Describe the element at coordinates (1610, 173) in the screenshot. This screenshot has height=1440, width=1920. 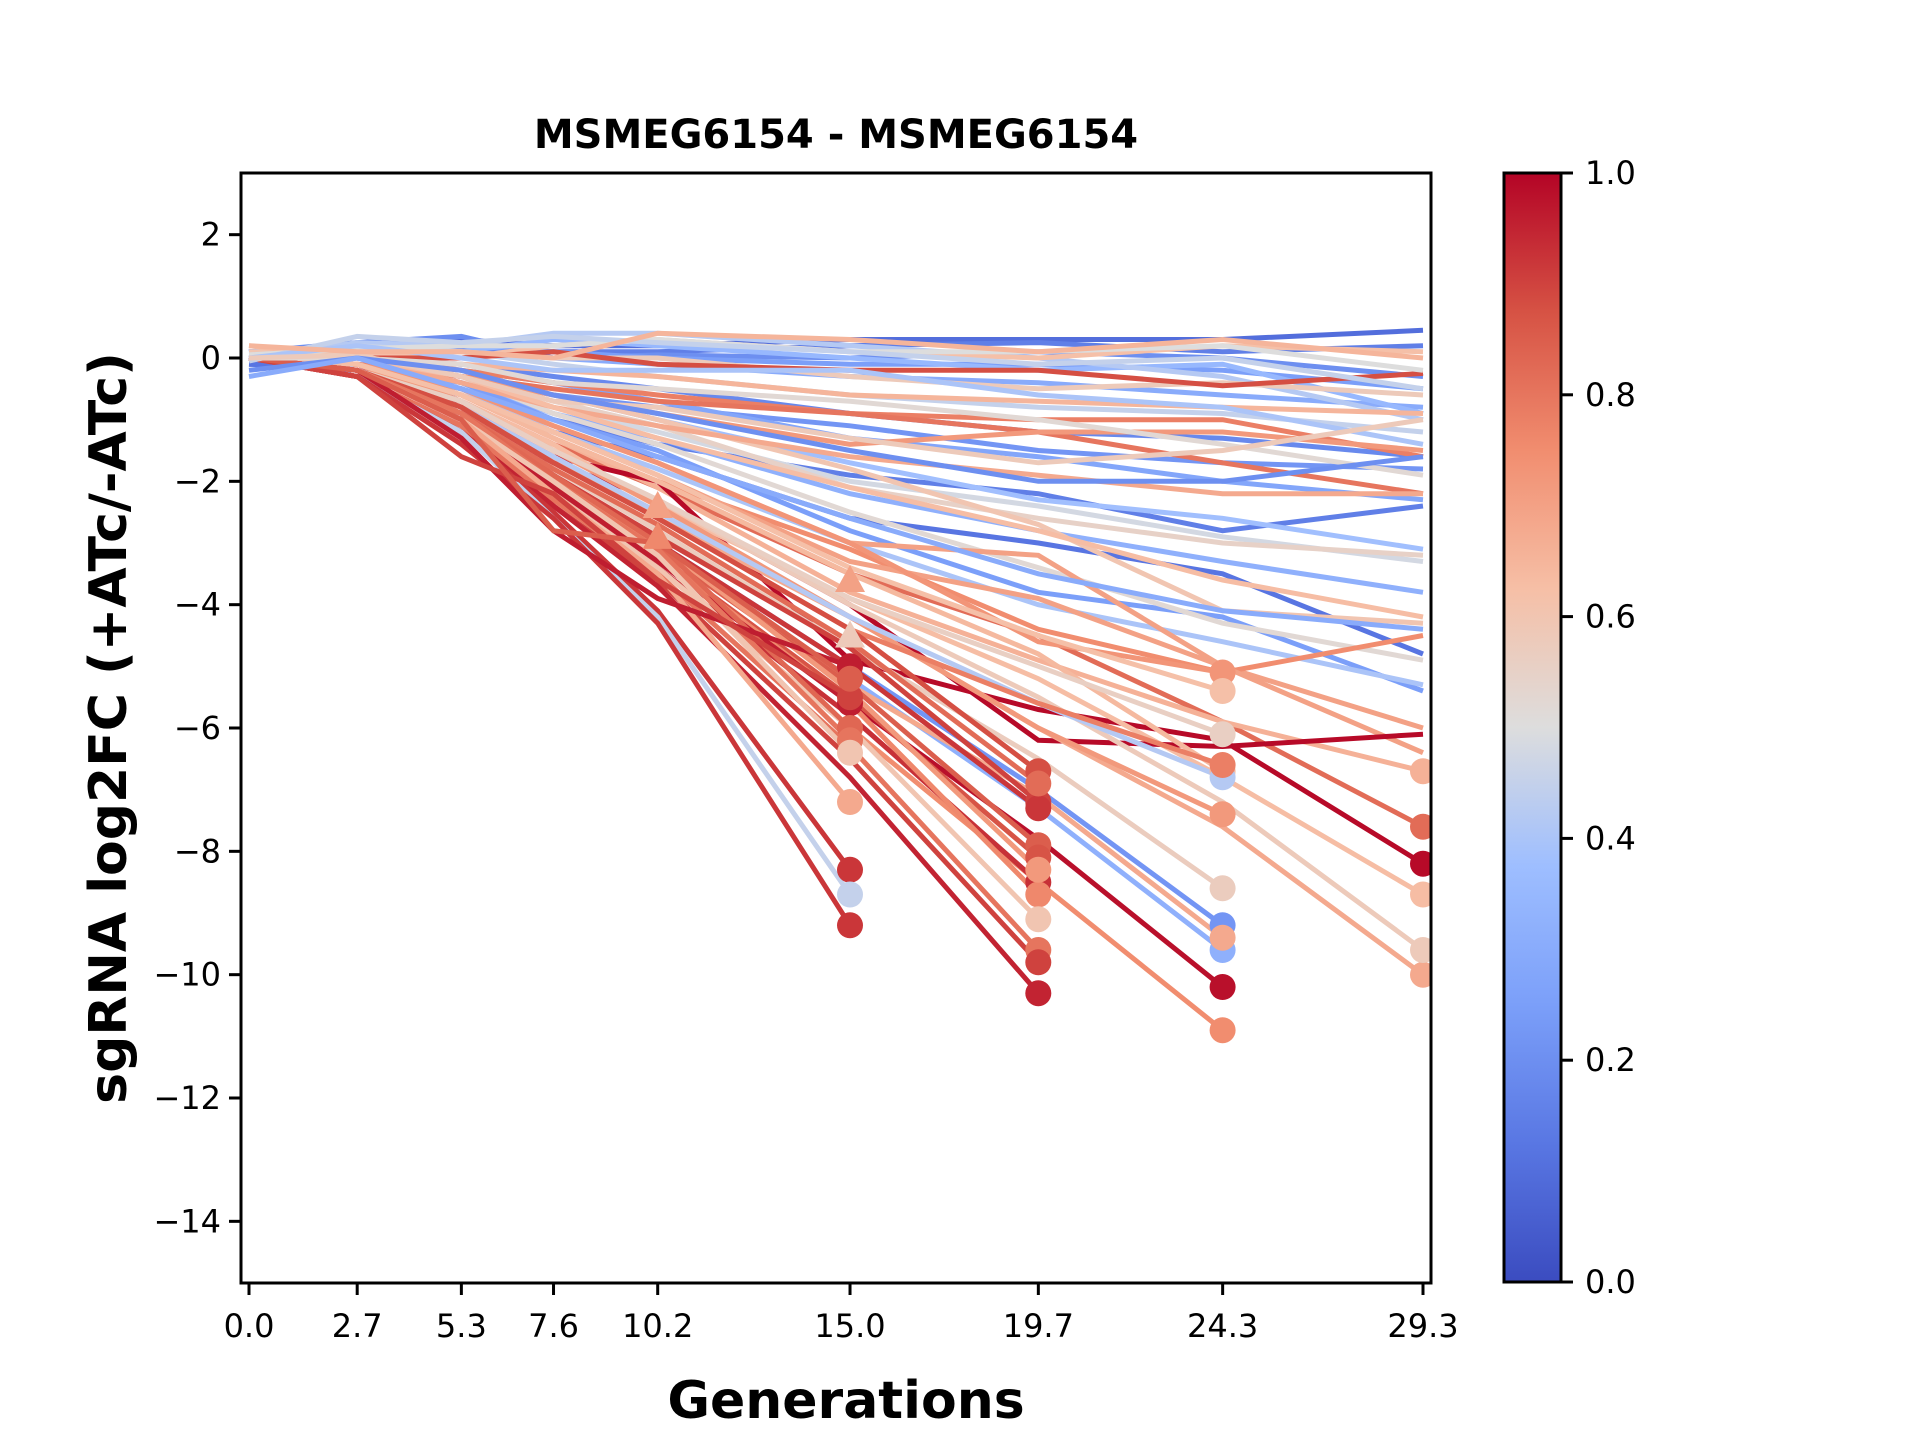
I see `colorbar-tick-label: 1.0` at that location.